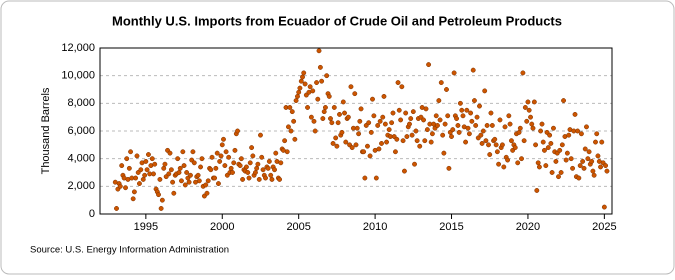 The image size is (675, 280). I want to click on y-tick-label: 6,000, so click(81, 131).